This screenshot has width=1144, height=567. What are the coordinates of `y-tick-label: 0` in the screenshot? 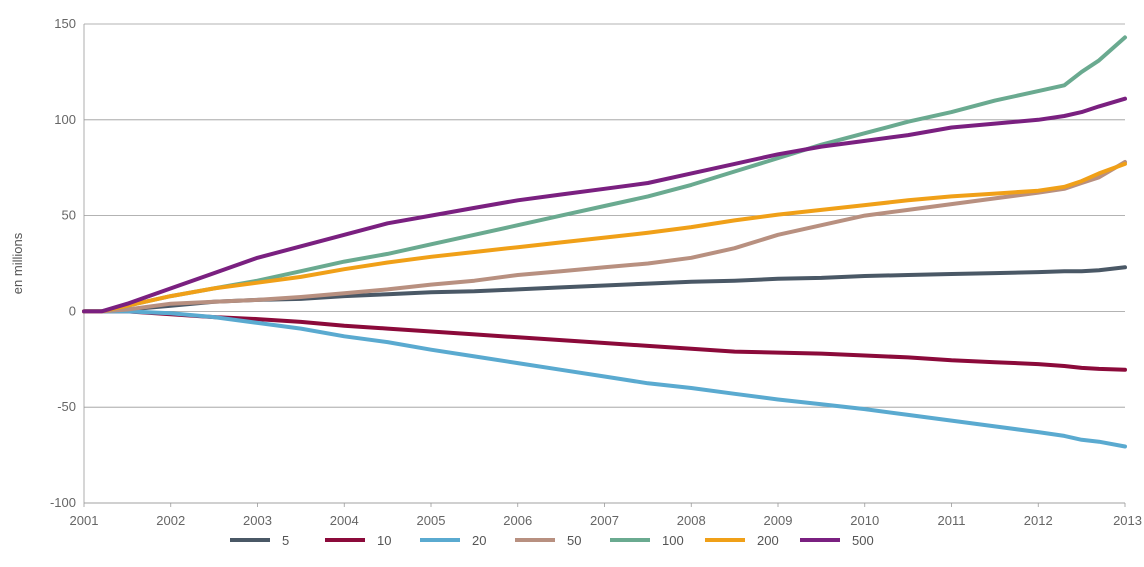 It's located at (72, 310).